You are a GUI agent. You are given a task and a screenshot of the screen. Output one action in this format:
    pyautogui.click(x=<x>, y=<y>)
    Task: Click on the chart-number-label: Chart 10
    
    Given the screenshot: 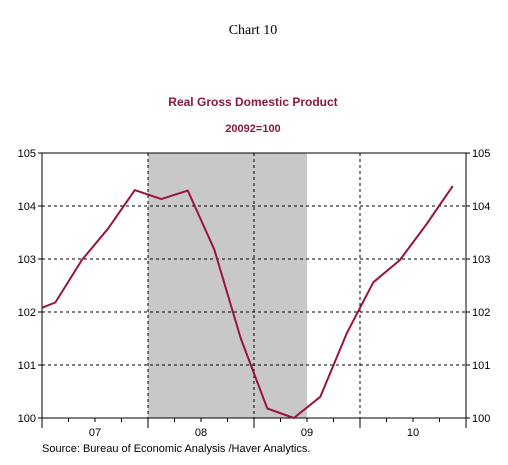 What is the action you would take?
    pyautogui.click(x=253, y=30)
    